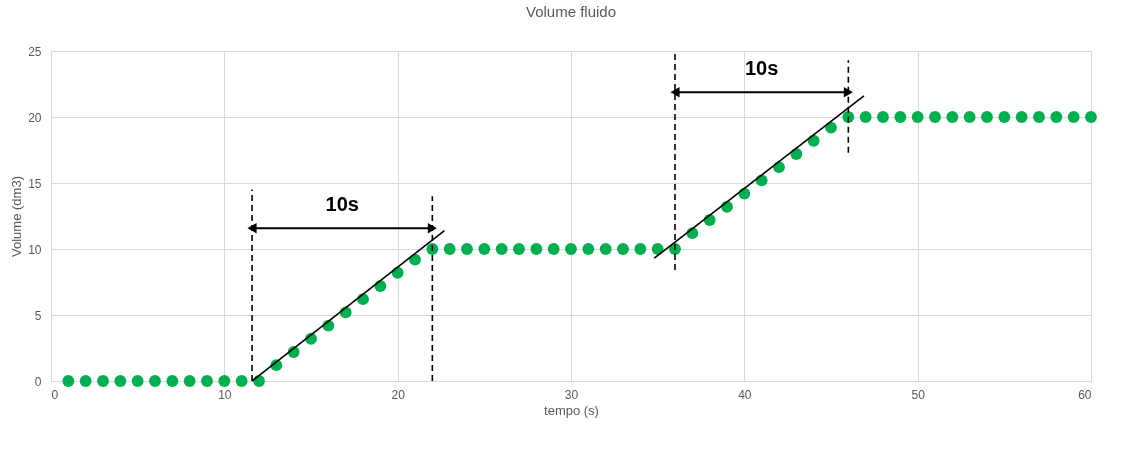  Describe the element at coordinates (17, 216) in the screenshot. I see `y-axis-title: Volume (dm3)` at that location.